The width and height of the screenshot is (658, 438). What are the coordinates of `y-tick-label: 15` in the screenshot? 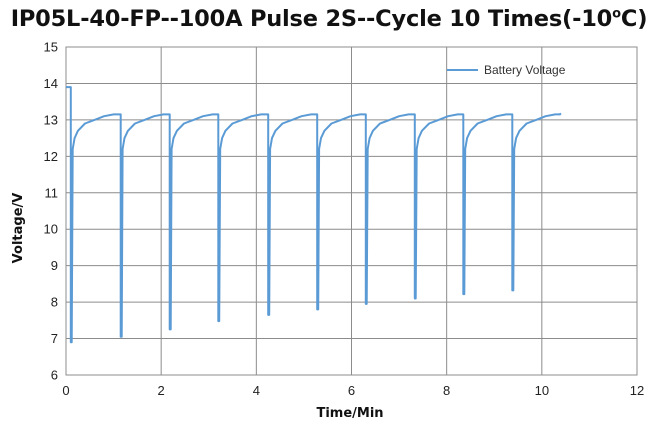 It's located at (51, 47).